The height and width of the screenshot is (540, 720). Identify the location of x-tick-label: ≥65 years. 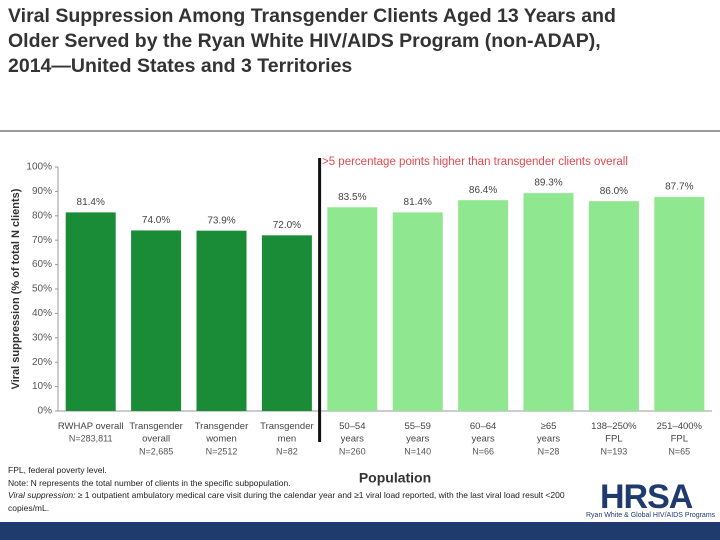
(548, 433).